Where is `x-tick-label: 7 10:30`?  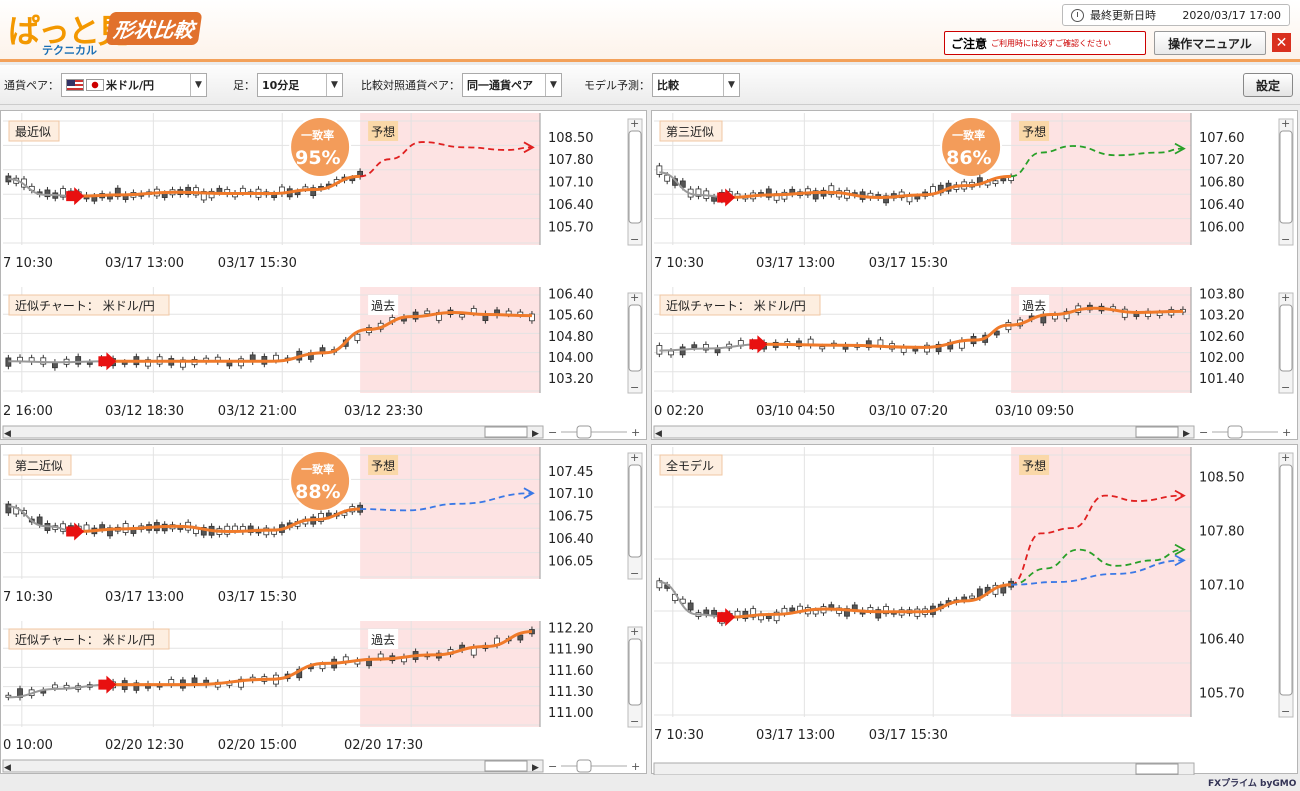 x-tick-label: 7 10:30 is located at coordinates (28, 263).